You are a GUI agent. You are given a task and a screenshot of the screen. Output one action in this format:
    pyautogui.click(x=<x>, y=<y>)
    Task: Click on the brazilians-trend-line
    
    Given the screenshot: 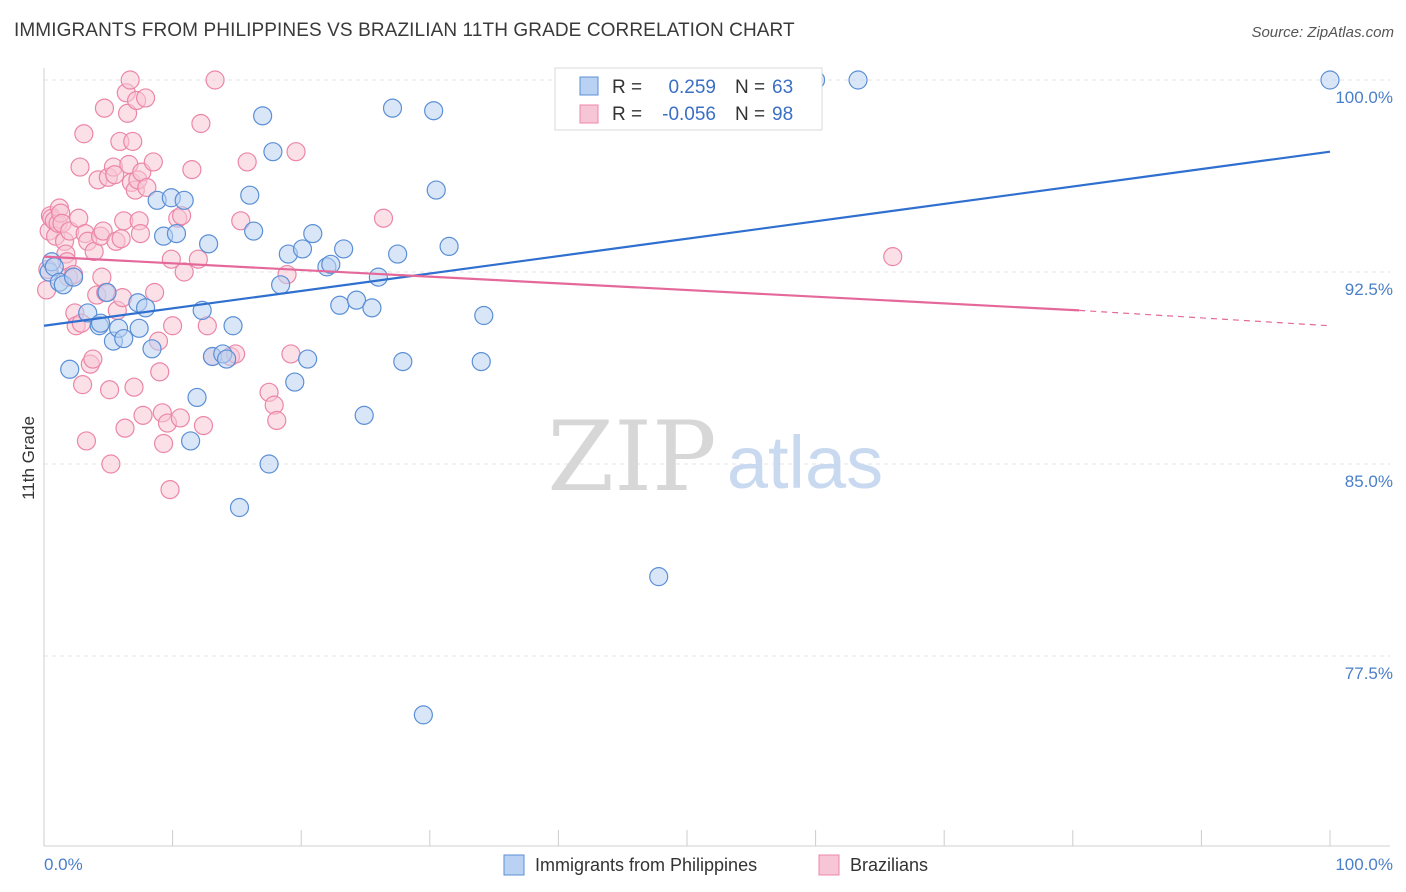 What is the action you would take?
    pyautogui.click(x=561, y=283)
    